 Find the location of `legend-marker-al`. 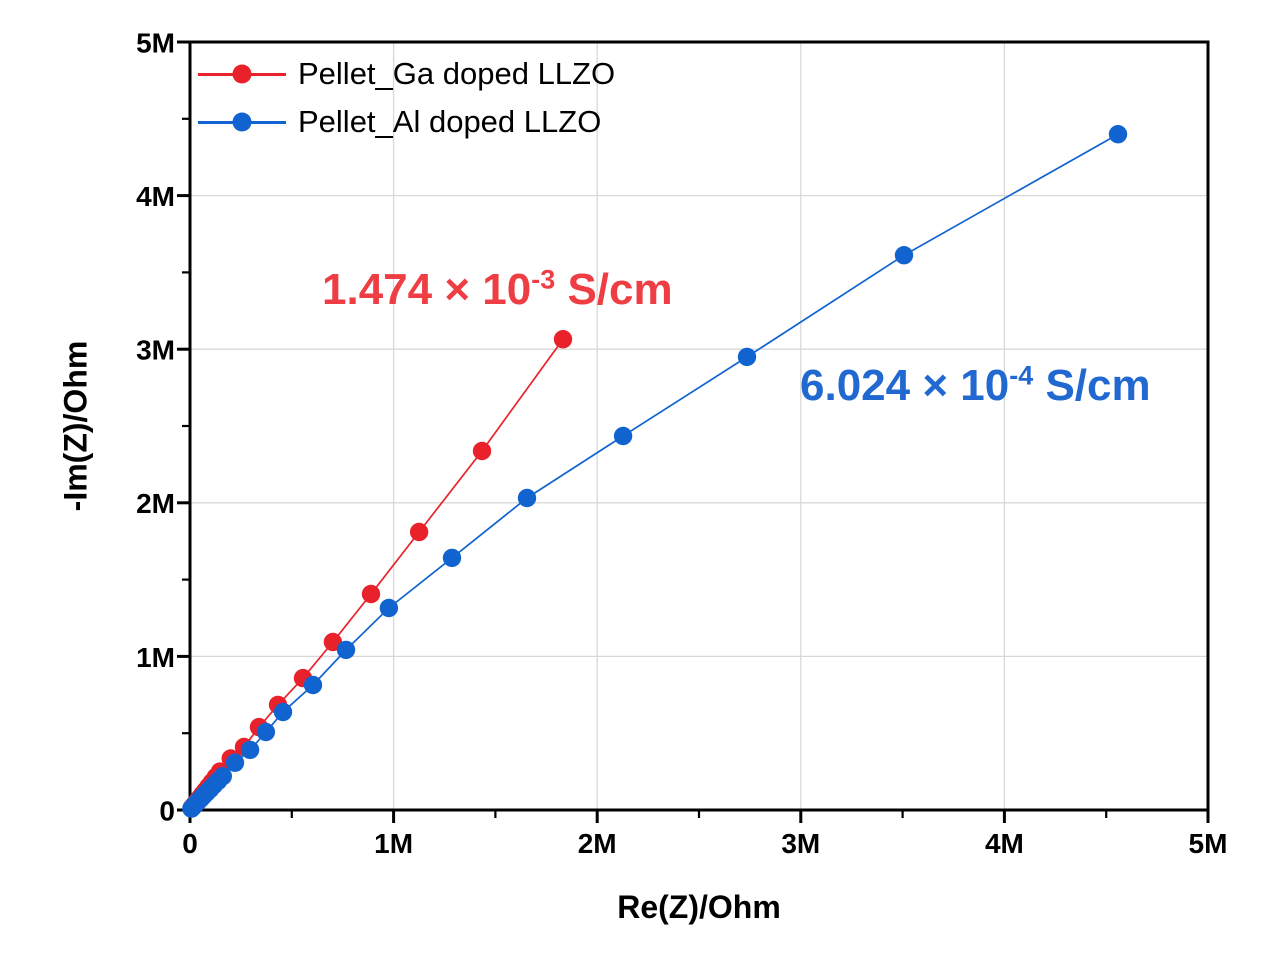

legend-marker-al is located at coordinates (242, 122).